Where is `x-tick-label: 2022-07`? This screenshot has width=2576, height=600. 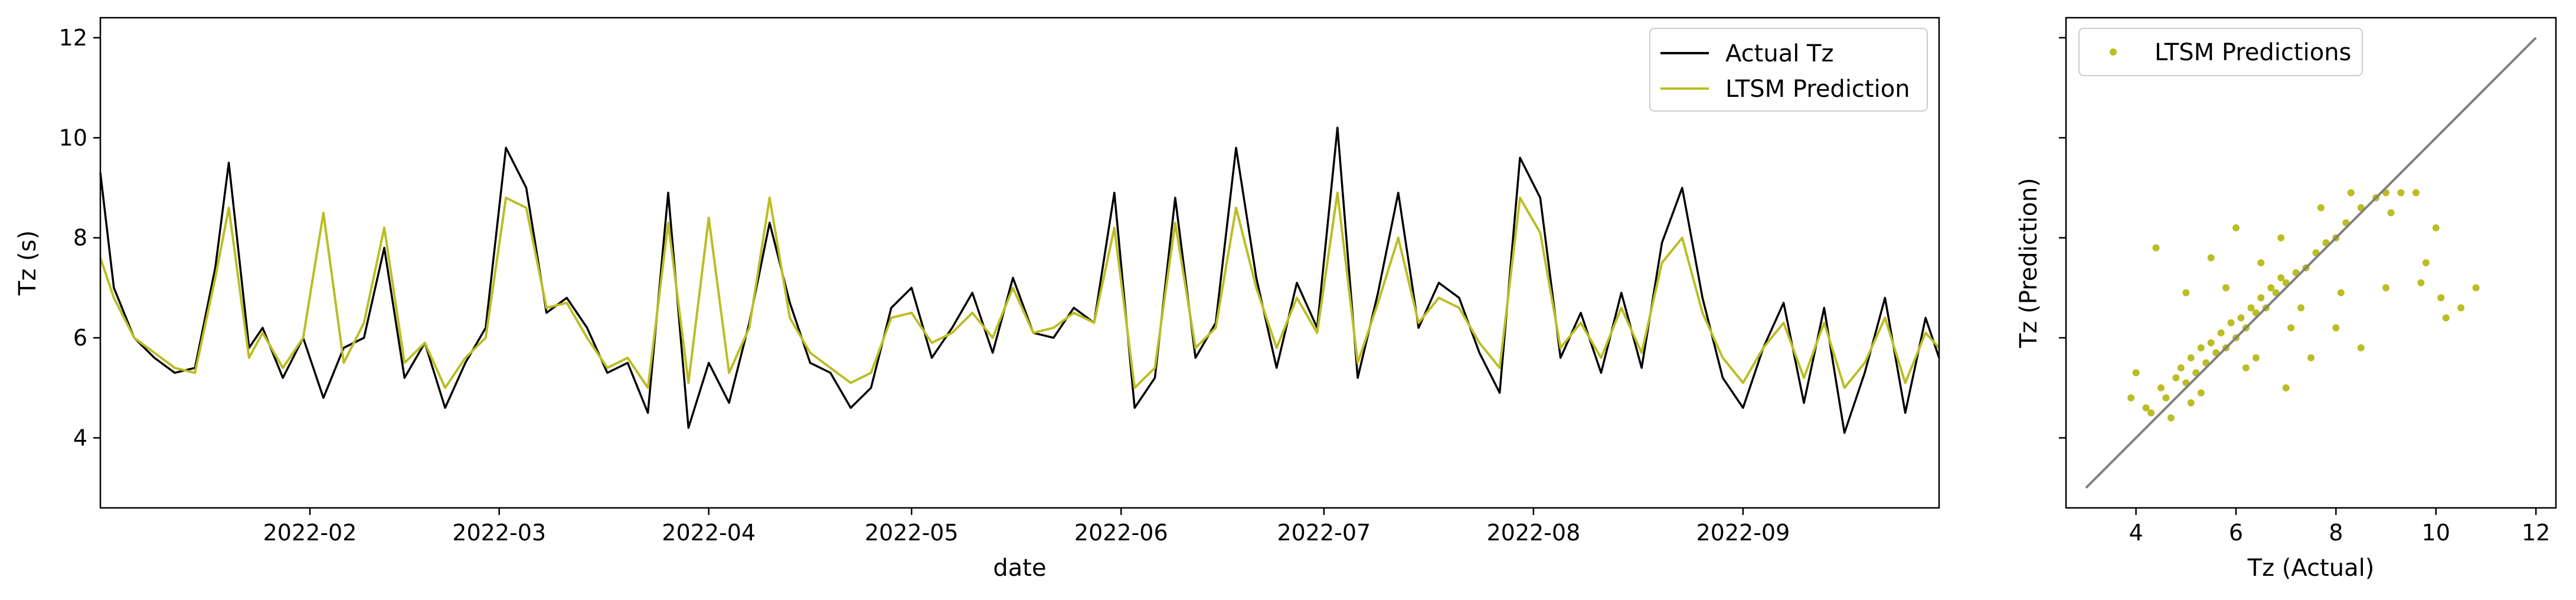 x-tick-label: 2022-07 is located at coordinates (1324, 533).